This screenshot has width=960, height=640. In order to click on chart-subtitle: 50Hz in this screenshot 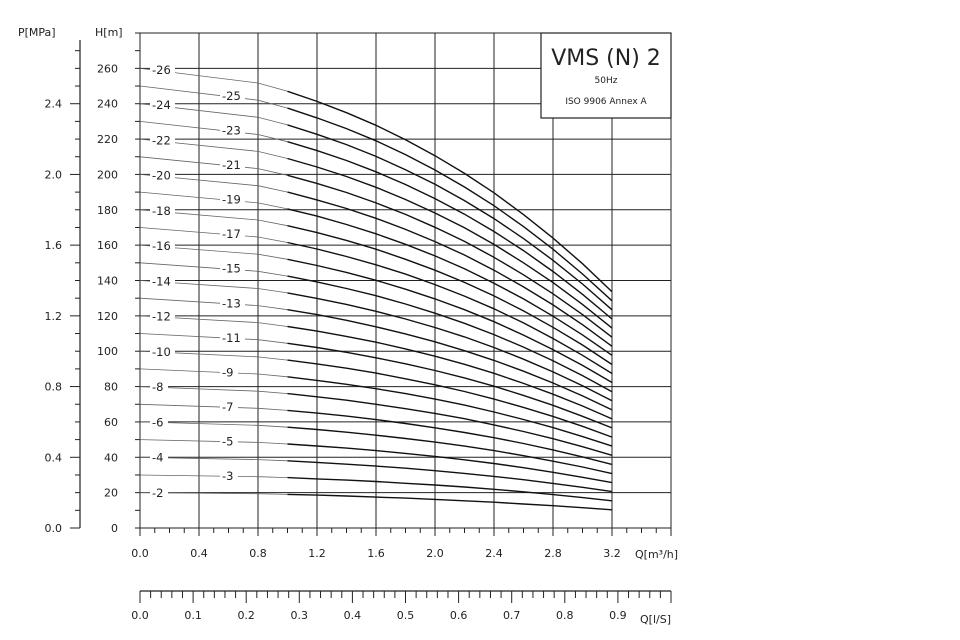, I will do `click(606, 81)`.